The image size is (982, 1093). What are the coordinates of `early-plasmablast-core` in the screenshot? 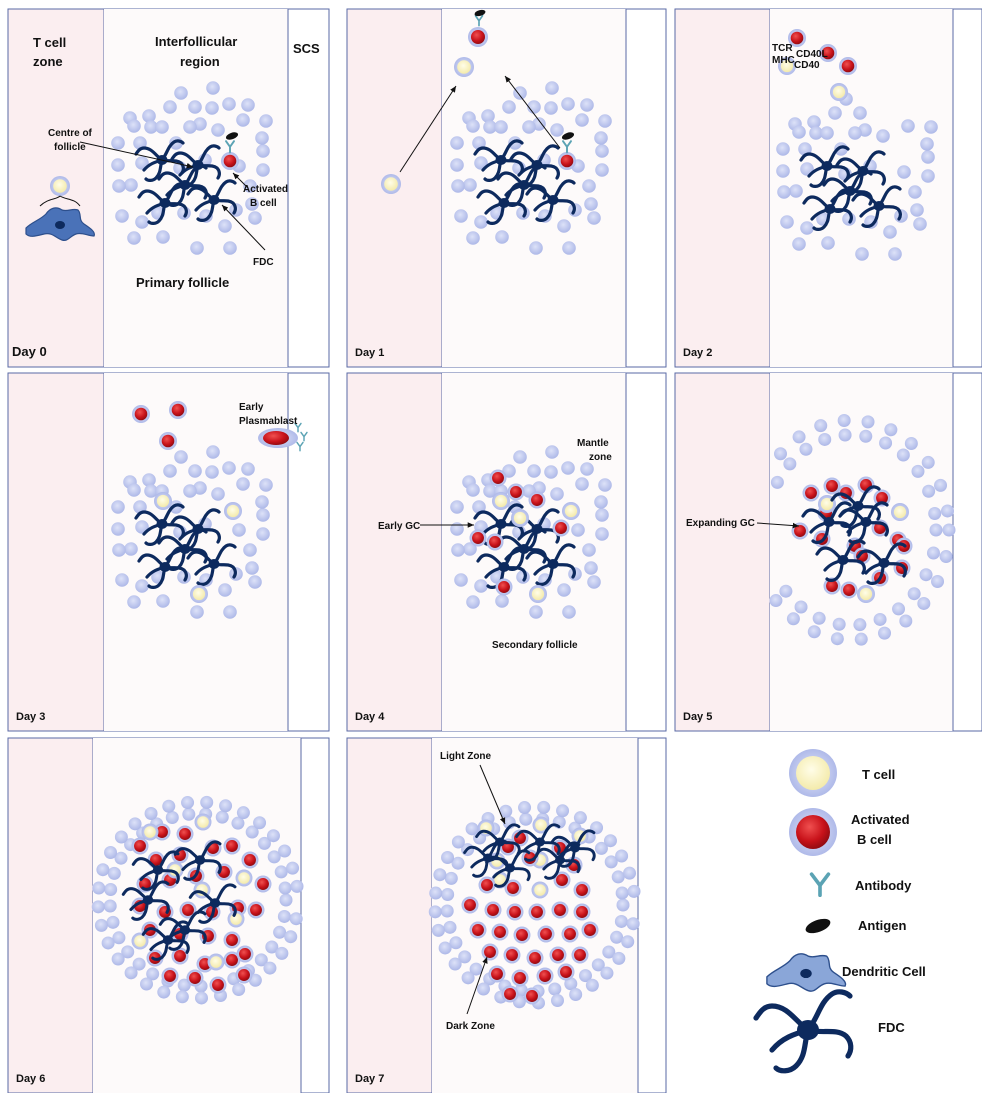 It's located at (276, 438).